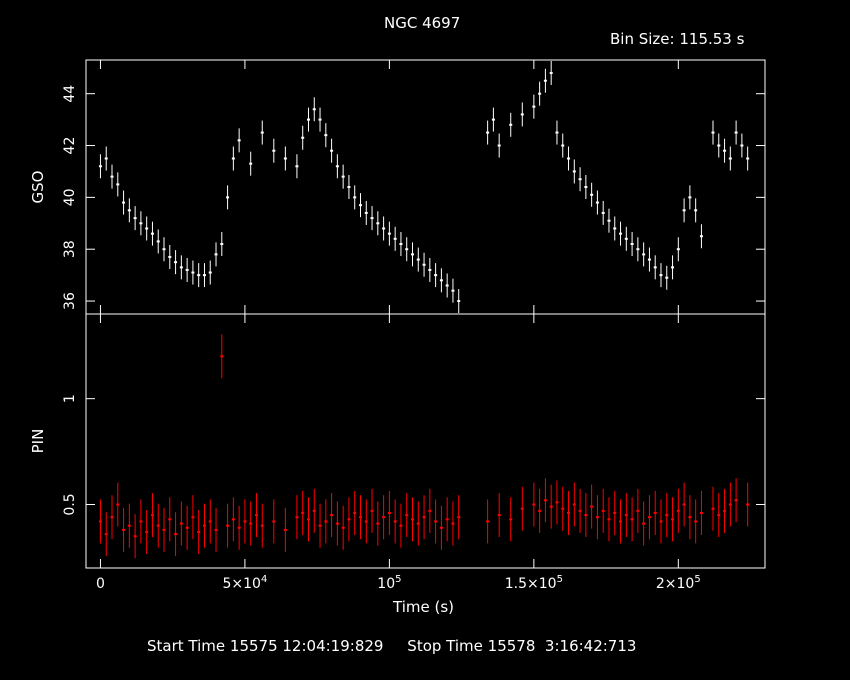 The image size is (850, 680). I want to click on start-time-value: 15575 12:04:19:829, so click(306, 646).